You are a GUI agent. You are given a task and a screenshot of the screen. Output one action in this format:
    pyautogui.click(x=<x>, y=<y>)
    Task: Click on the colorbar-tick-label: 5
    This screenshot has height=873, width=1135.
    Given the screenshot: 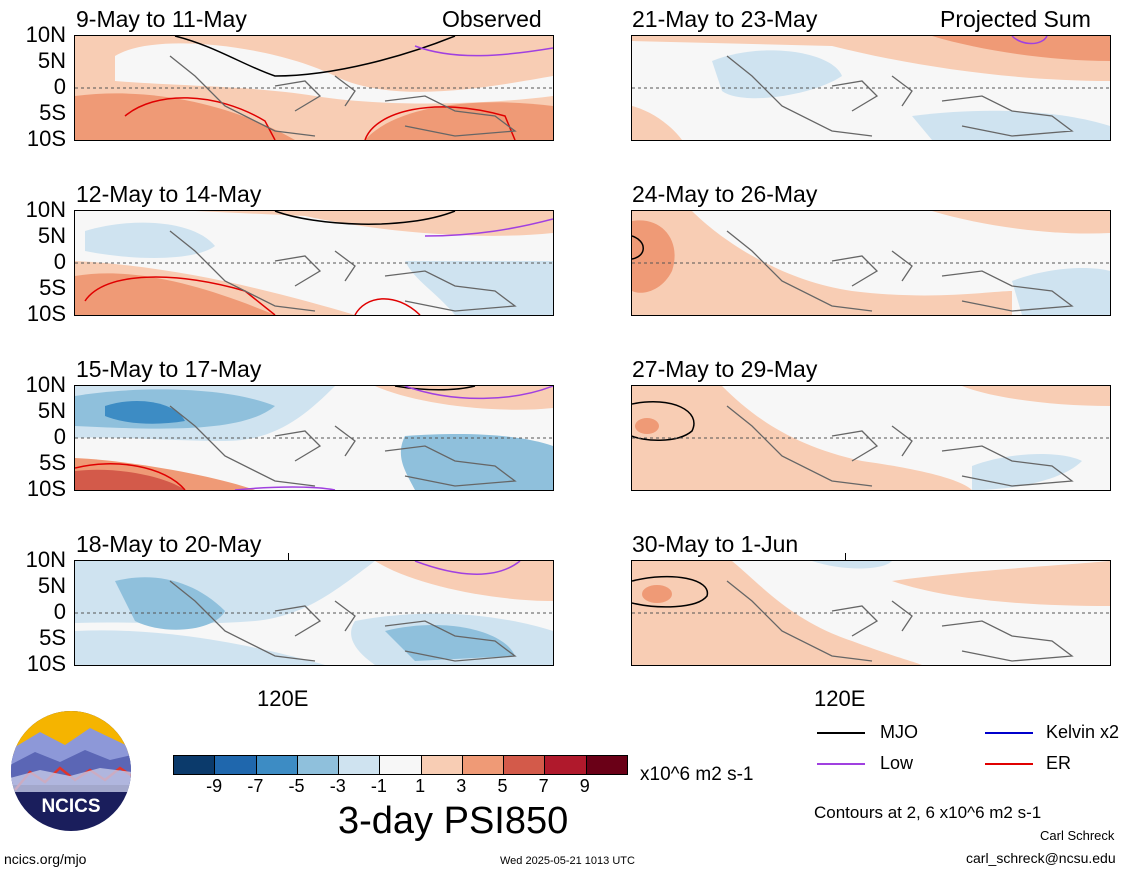 What is the action you would take?
    pyautogui.click(x=502, y=786)
    